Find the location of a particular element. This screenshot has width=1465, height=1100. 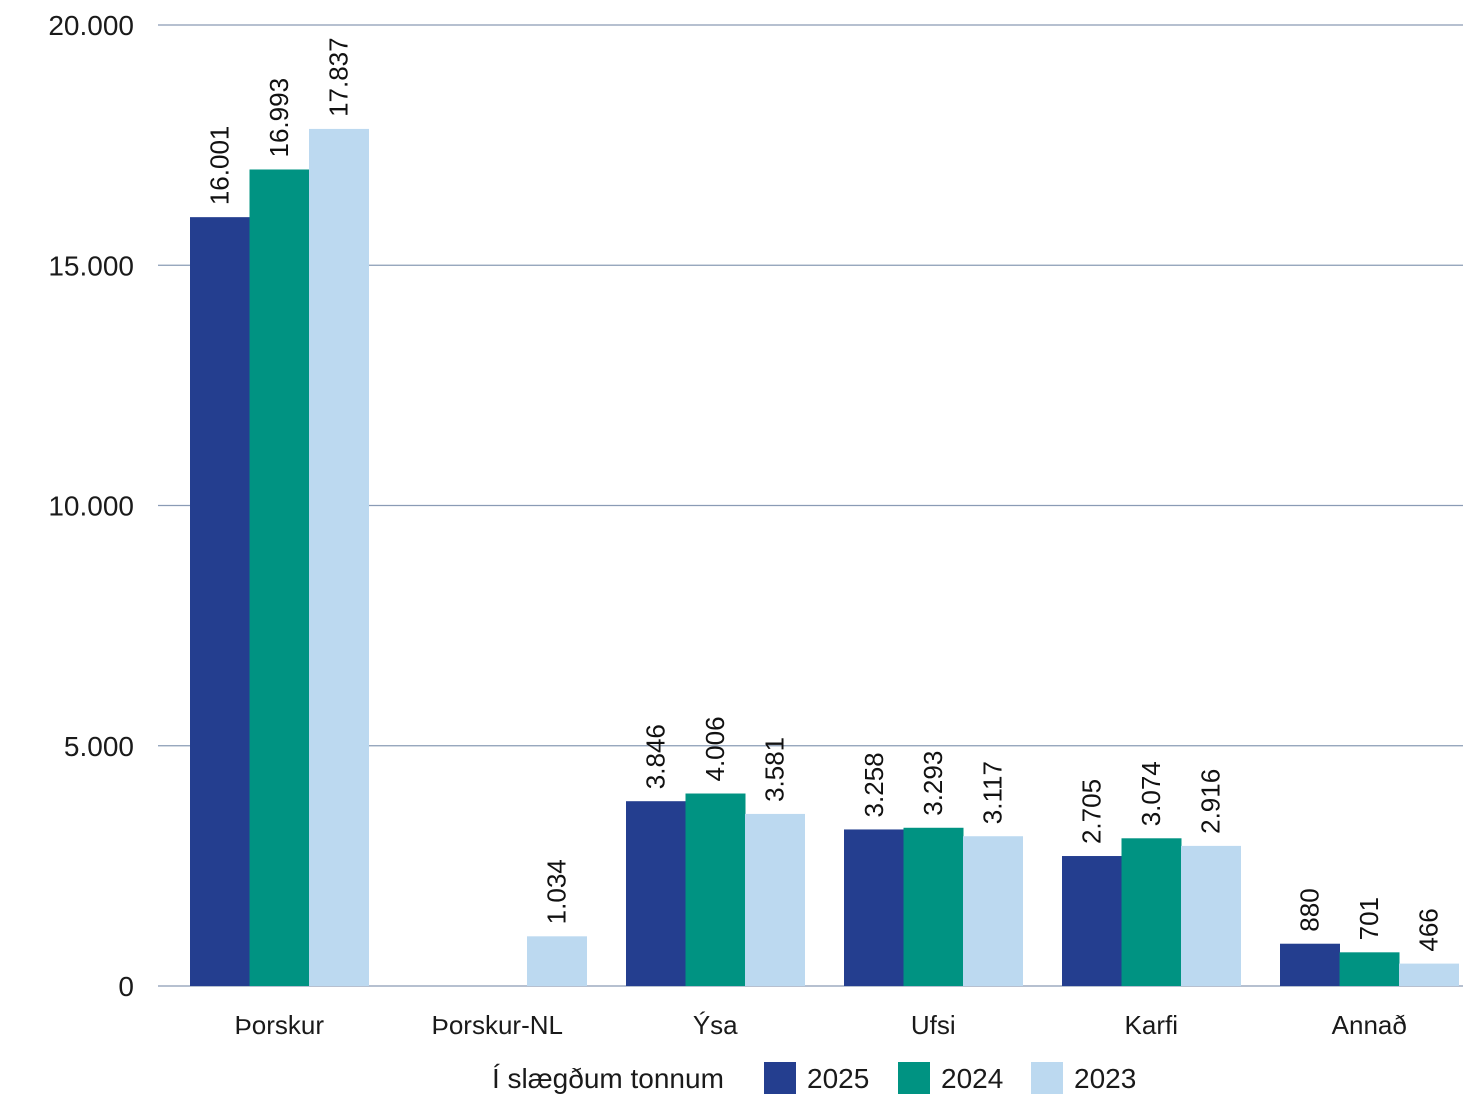

data-label: 3.581 is located at coordinates (775, 769).